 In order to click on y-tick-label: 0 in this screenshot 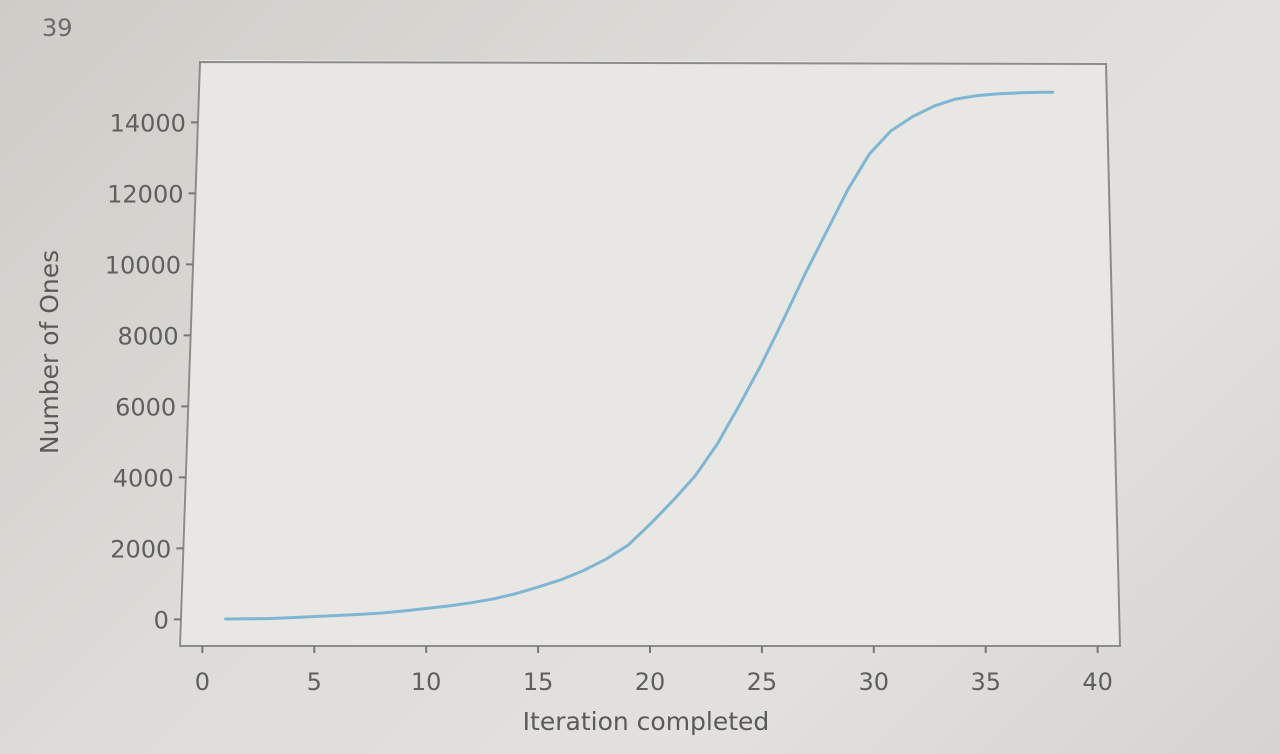, I will do `click(161, 620)`.